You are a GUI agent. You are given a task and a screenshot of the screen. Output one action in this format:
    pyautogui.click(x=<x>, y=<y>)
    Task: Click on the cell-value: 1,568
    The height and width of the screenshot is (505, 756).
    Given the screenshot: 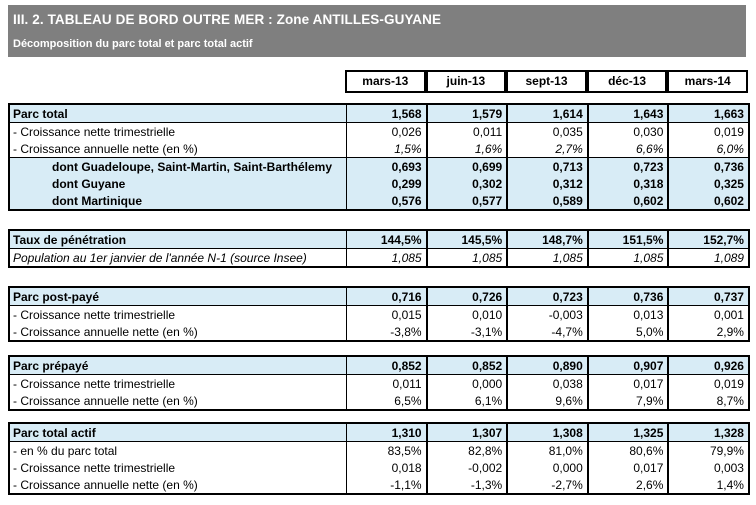 What is the action you would take?
    pyautogui.click(x=386, y=113)
    